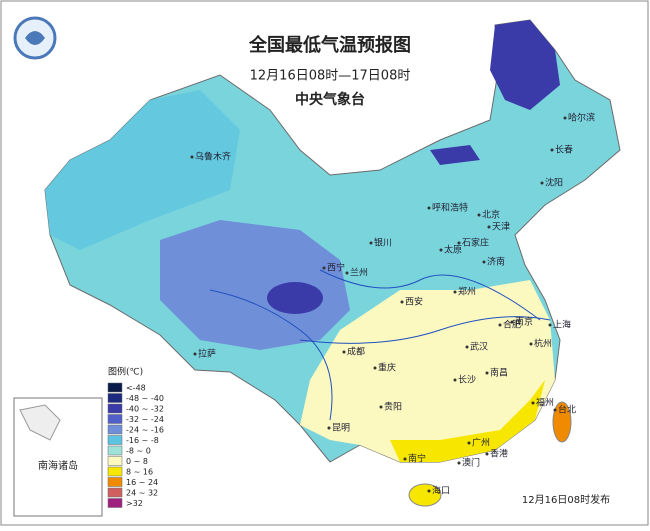 This screenshot has height=531, width=650. What do you see at coordinates (142, 493) in the screenshot?
I see `legend-label: 24 ~ 32` at bounding box center [142, 493].